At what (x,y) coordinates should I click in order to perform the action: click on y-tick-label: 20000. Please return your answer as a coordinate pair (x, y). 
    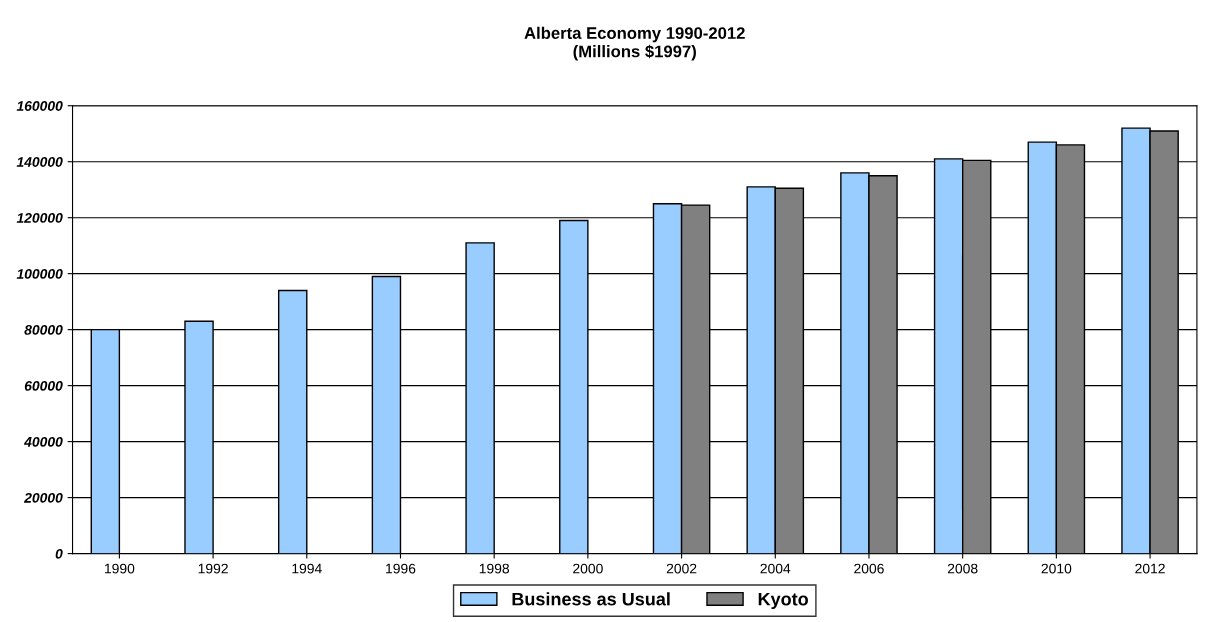
    Looking at the image, I should click on (43, 497).